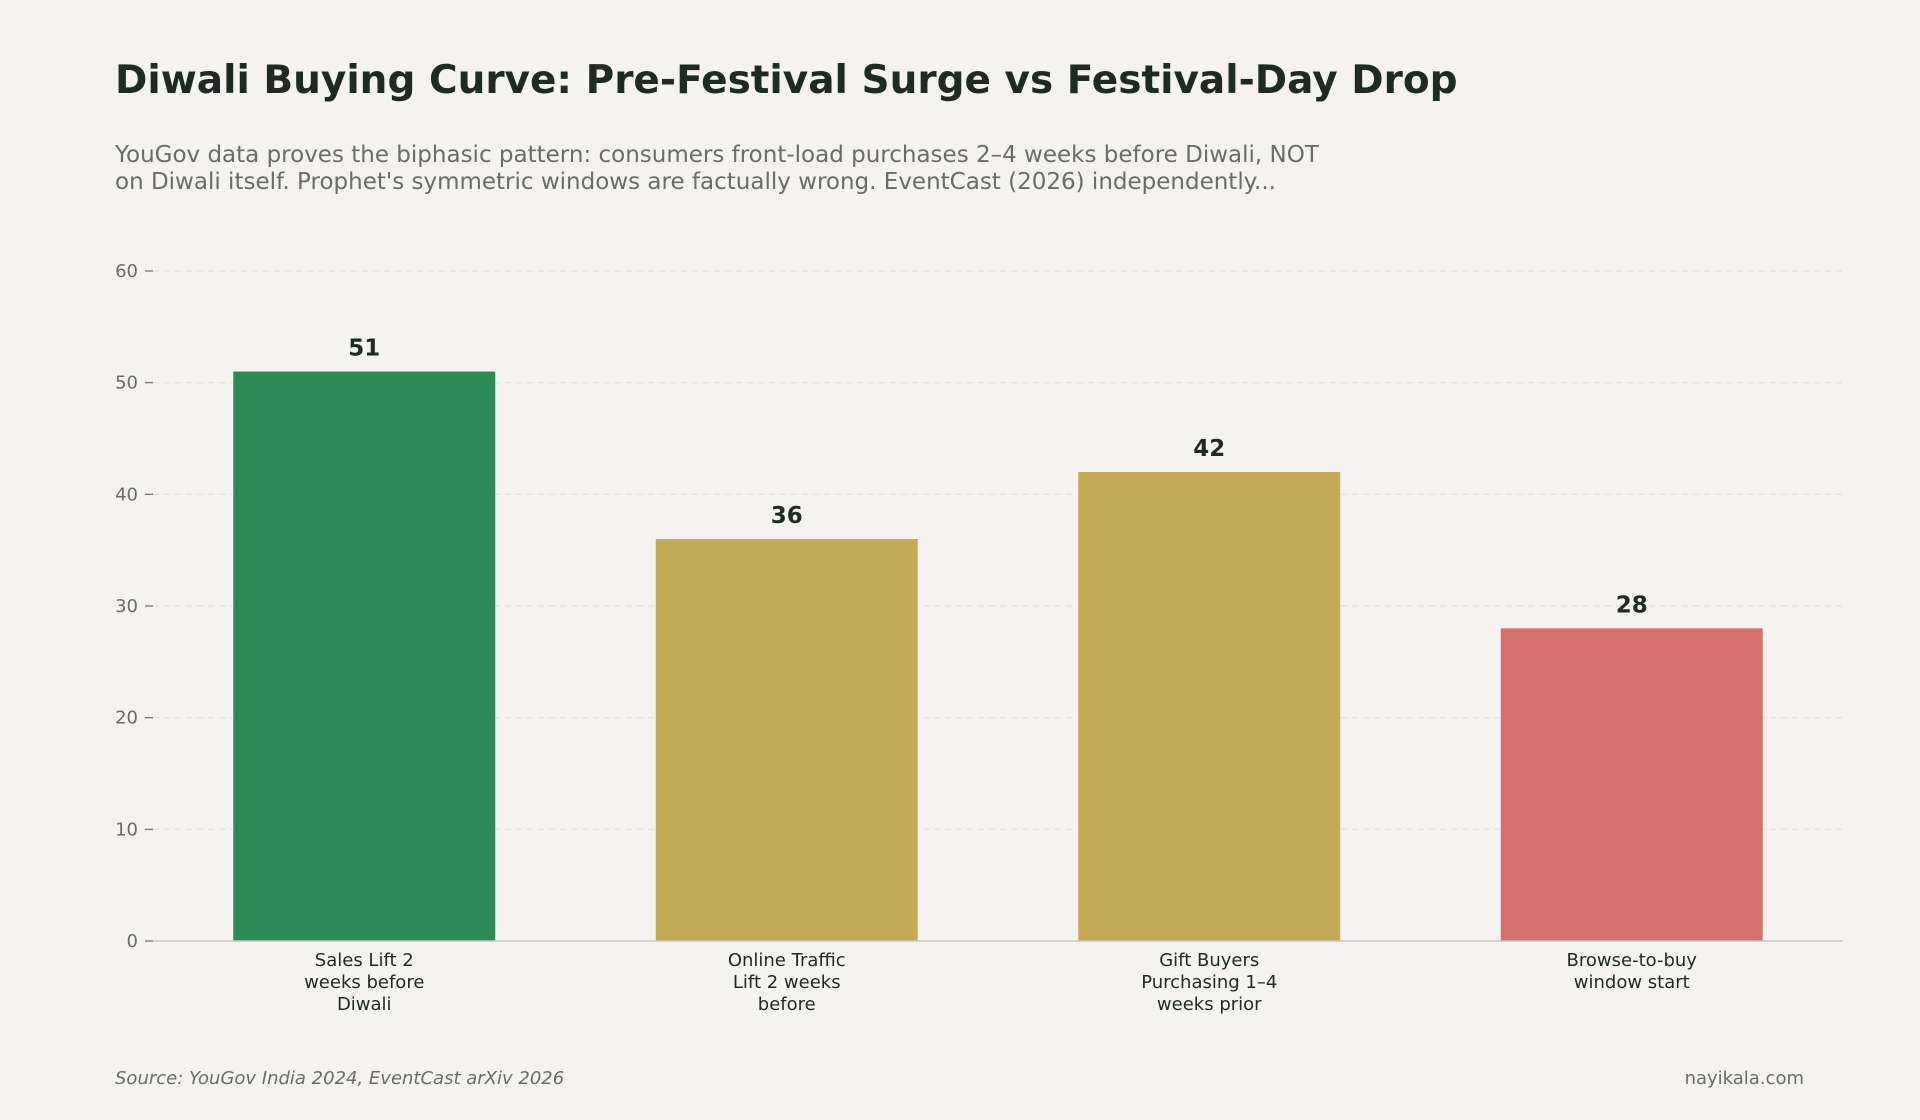  What do you see at coordinates (1632, 605) in the screenshot?
I see `bar-value-label: 28` at bounding box center [1632, 605].